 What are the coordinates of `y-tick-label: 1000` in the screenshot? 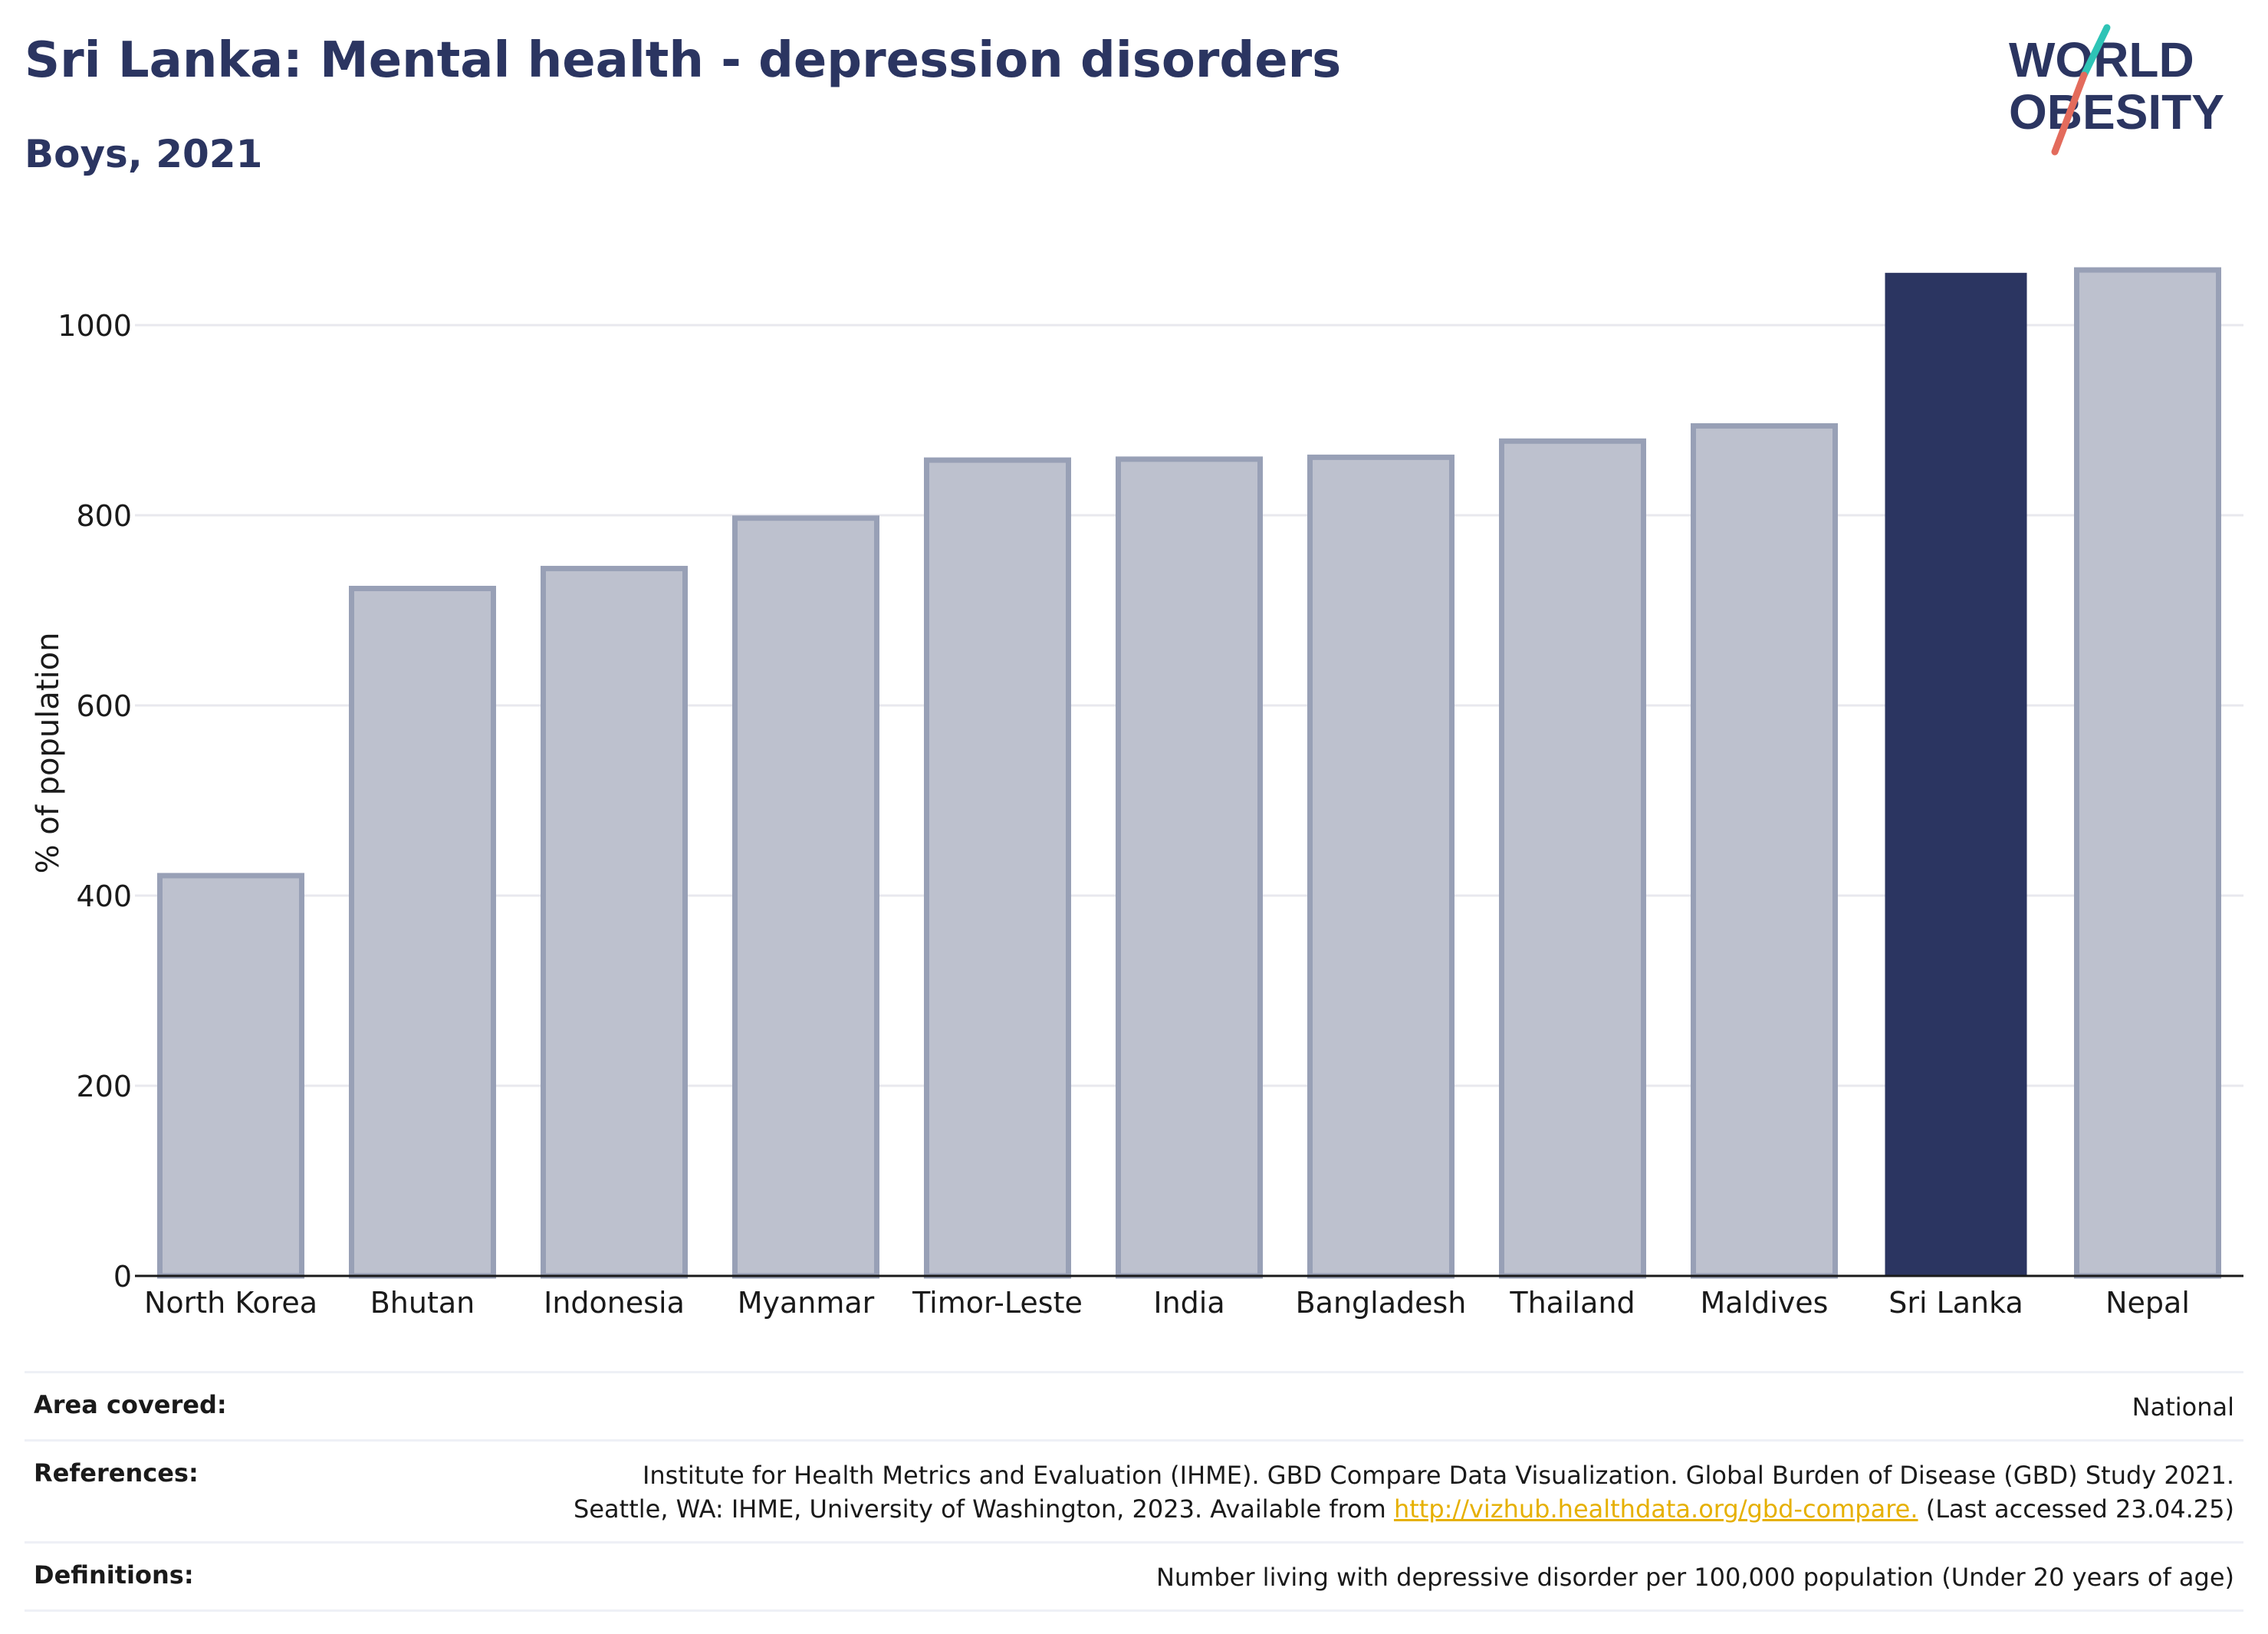 It's located at (95, 326).